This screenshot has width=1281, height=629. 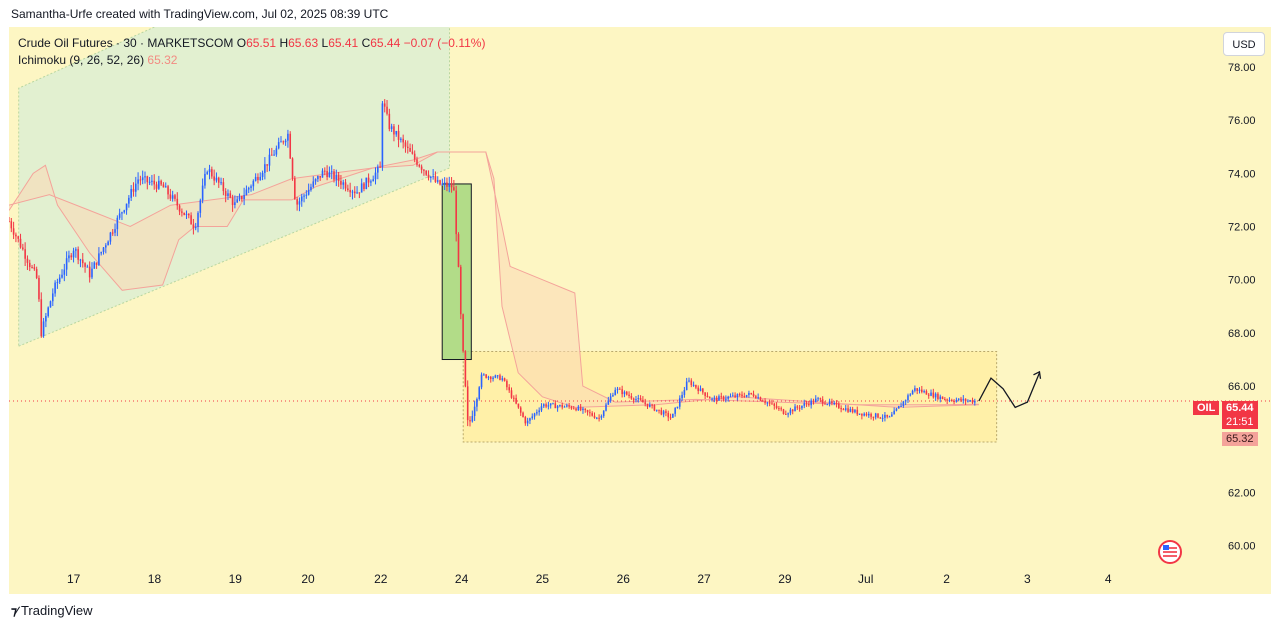 I want to click on x-tick-label: 26, so click(x=624, y=579).